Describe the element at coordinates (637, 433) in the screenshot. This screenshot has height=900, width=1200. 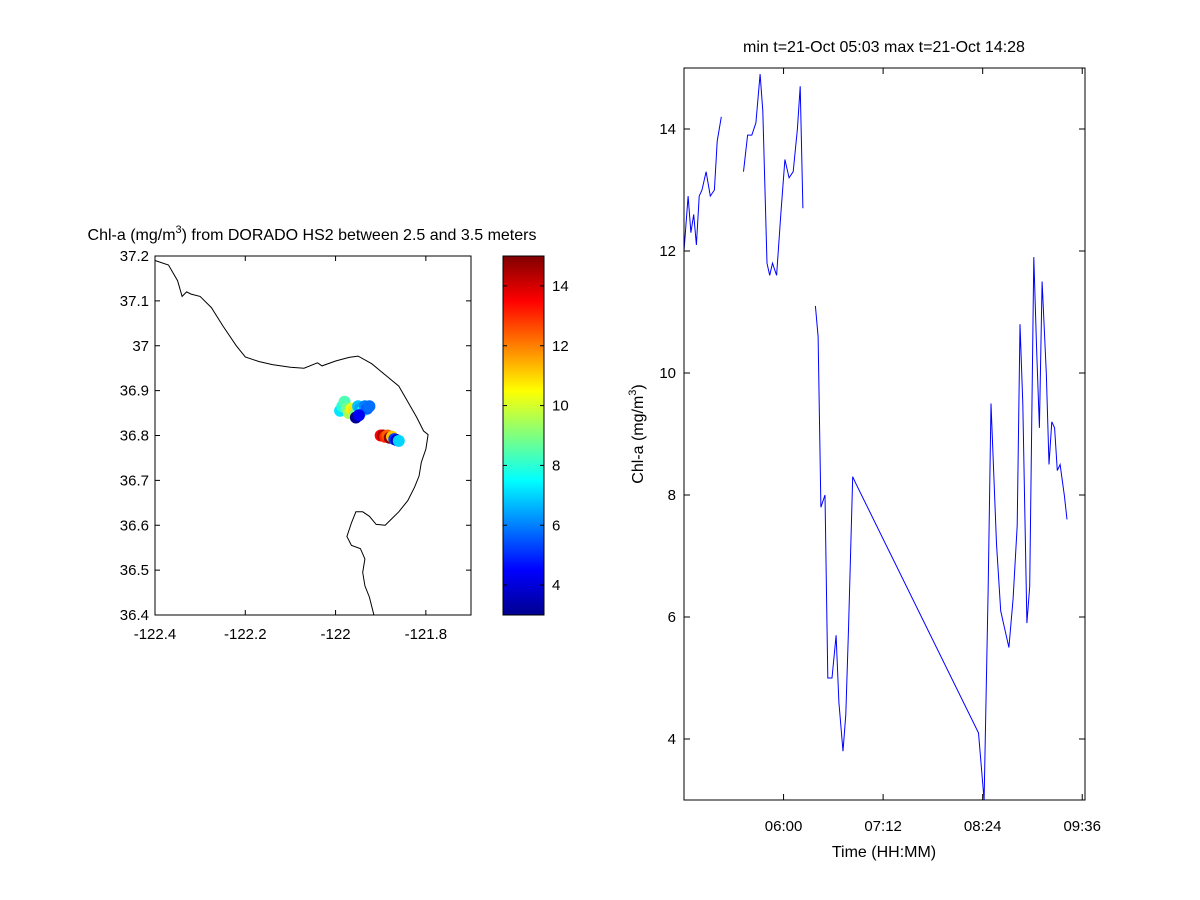
I see `timeseries-ylabel: Chl-a (mg/m3)` at that location.